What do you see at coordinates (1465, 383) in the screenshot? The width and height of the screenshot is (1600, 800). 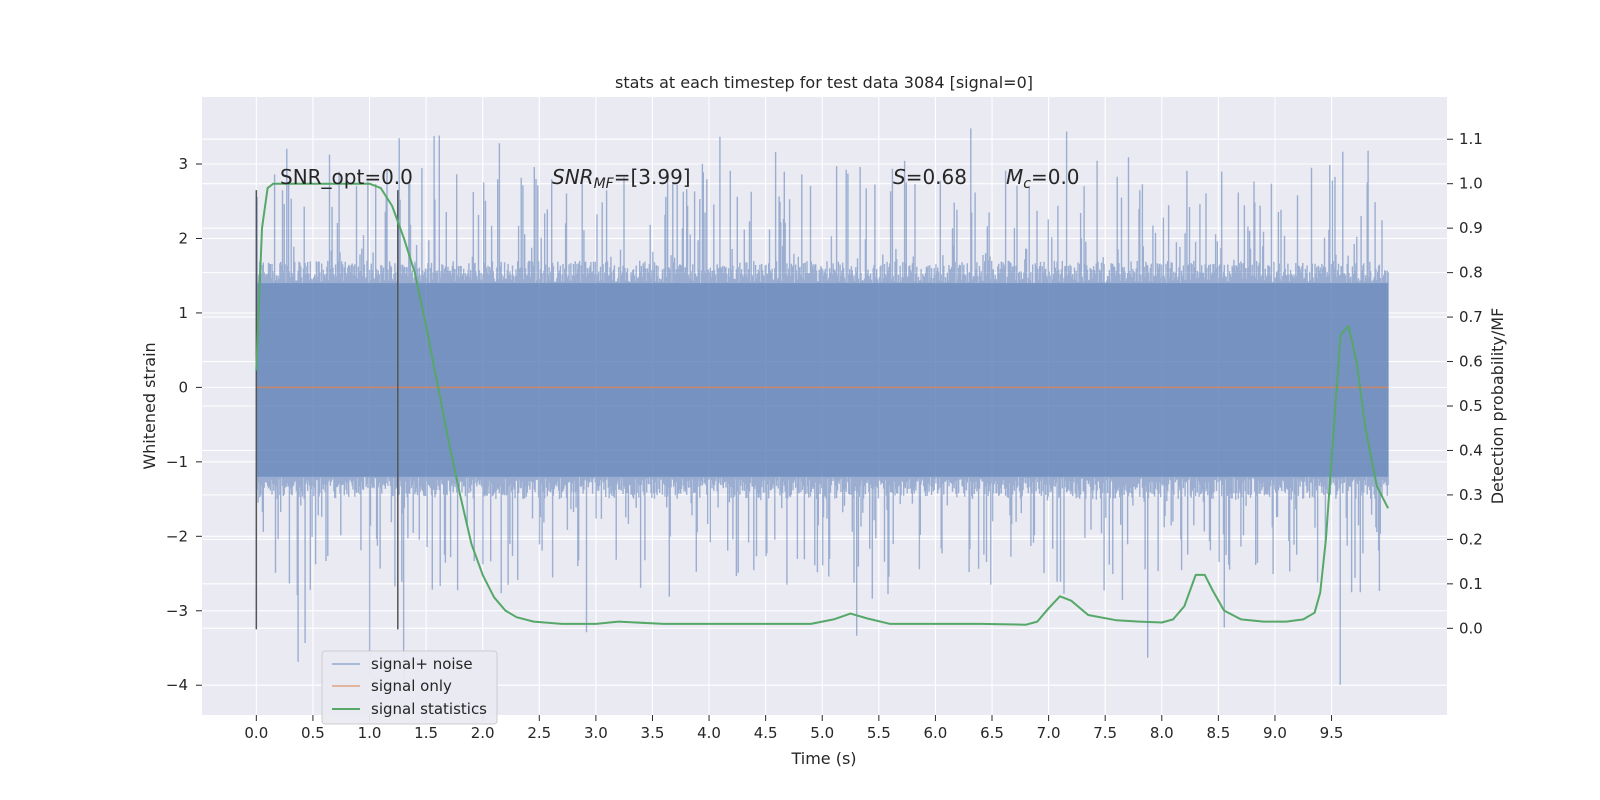 I see `y2-axis-ticks: 0.0 0.1 0.2 0.3 0.4 0.5 0.6 0.7 0.8 0.9 1.0 1.1` at bounding box center [1465, 383].